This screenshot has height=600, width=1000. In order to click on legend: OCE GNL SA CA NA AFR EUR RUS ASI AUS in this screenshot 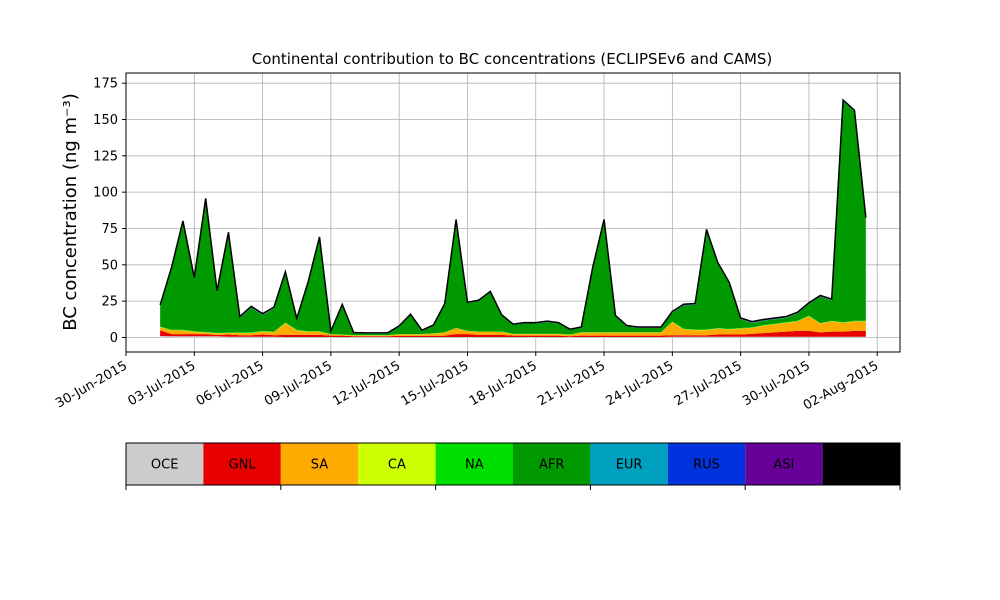, I will do `click(513, 466)`.